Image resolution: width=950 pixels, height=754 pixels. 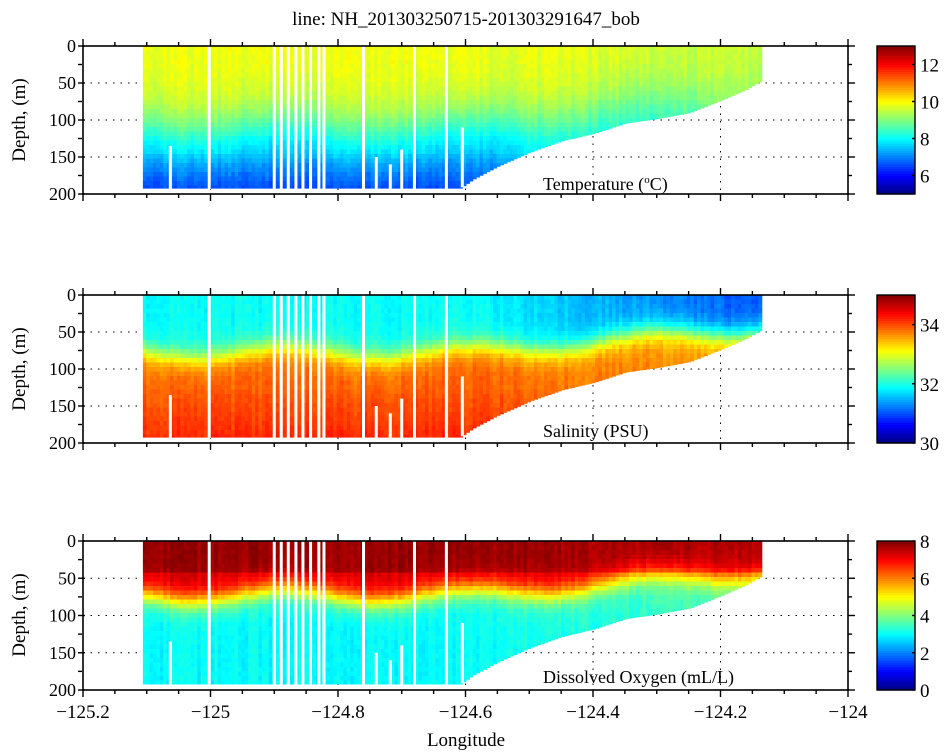 I want to click on x-axis-label: Longitude, so click(x=466, y=740).